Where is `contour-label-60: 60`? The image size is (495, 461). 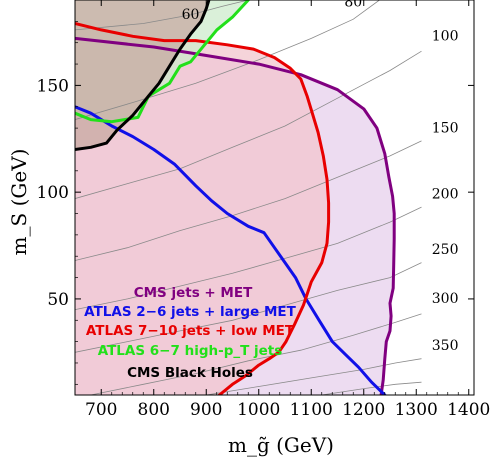
contour-label-60: 60 is located at coordinates (191, 15).